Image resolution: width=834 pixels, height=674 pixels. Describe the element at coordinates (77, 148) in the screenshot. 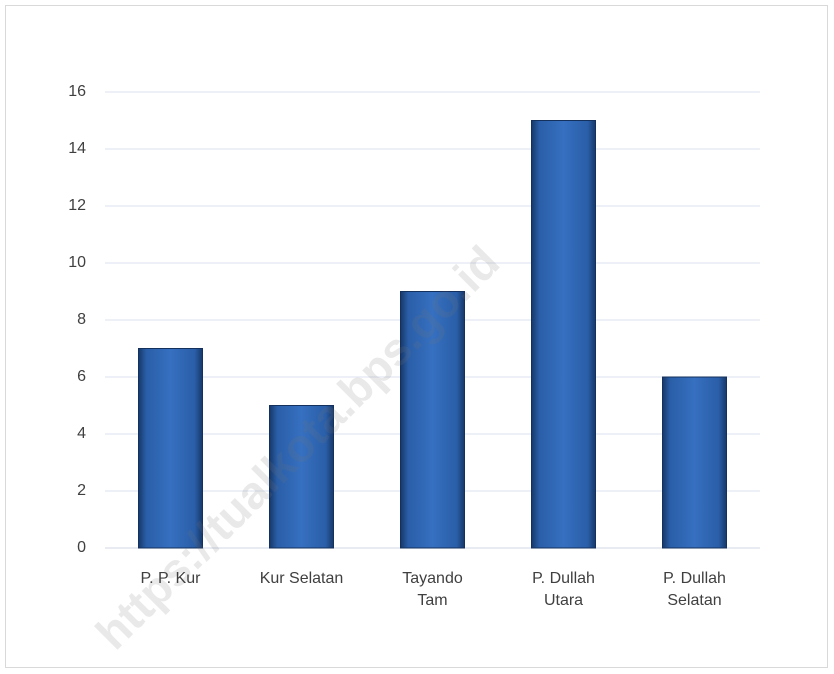

I see `y-tick-label: 14` at that location.